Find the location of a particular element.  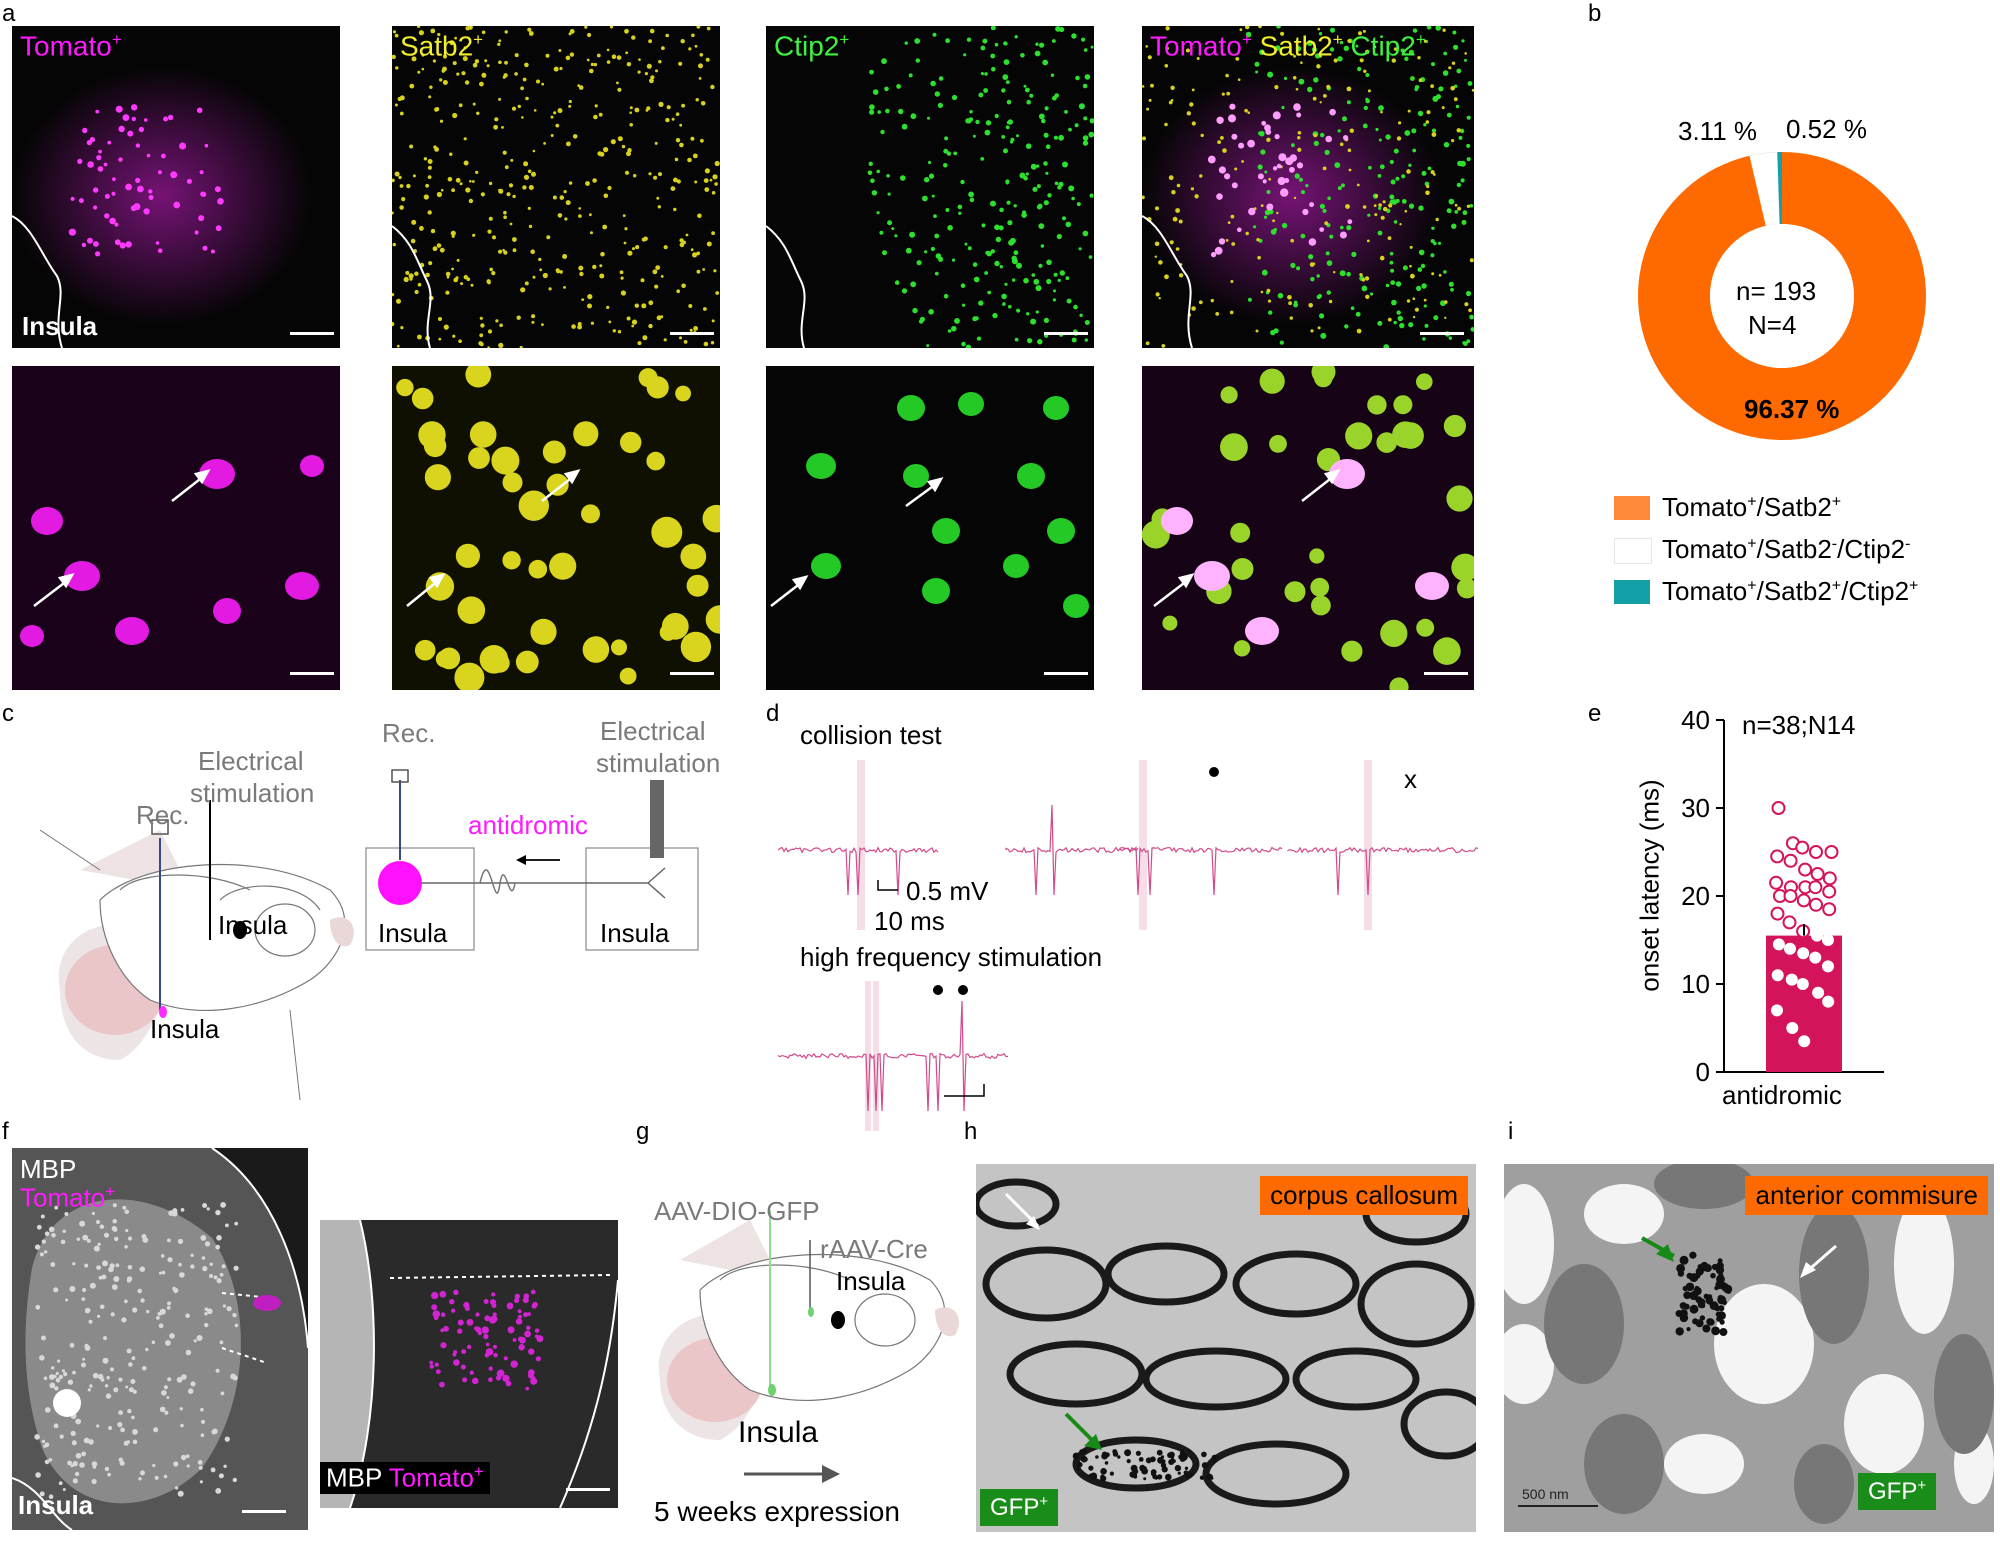

y-tick-label: 30 is located at coordinates (1695, 808).